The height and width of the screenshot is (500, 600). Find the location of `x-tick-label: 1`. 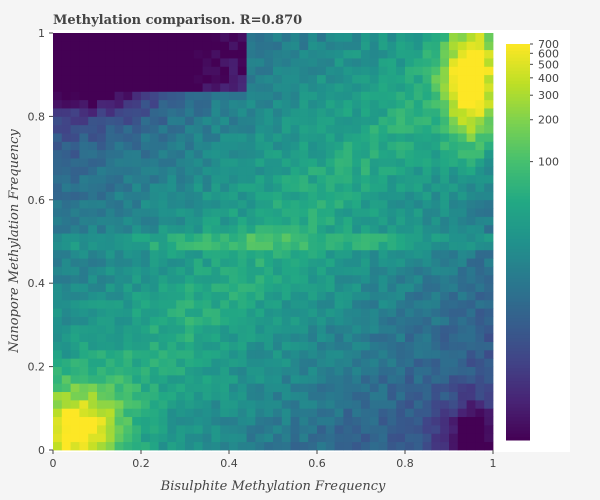

x-tick-label: 1 is located at coordinates (493, 463).